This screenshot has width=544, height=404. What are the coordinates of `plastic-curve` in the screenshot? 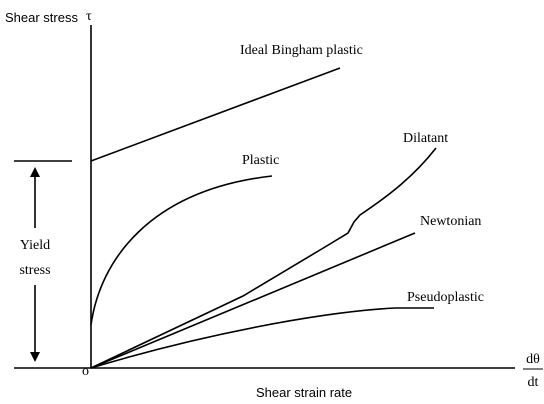 It's located at (181, 250).